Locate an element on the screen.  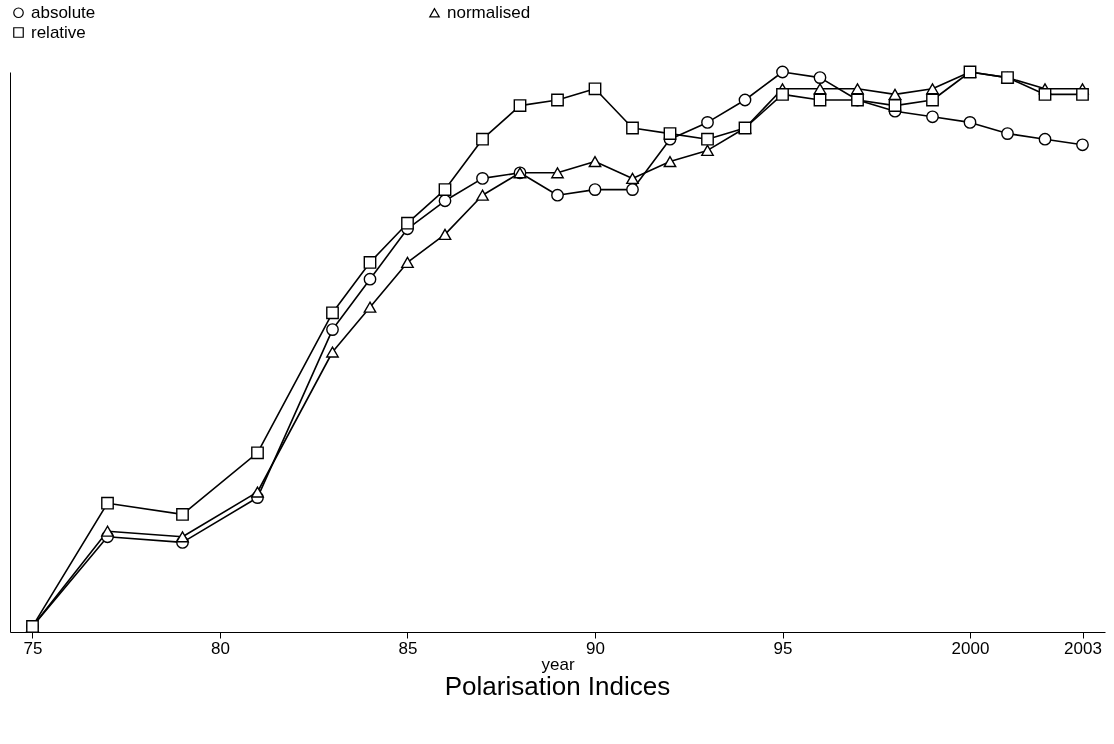
x-axis-title: year is located at coordinates (558, 664).